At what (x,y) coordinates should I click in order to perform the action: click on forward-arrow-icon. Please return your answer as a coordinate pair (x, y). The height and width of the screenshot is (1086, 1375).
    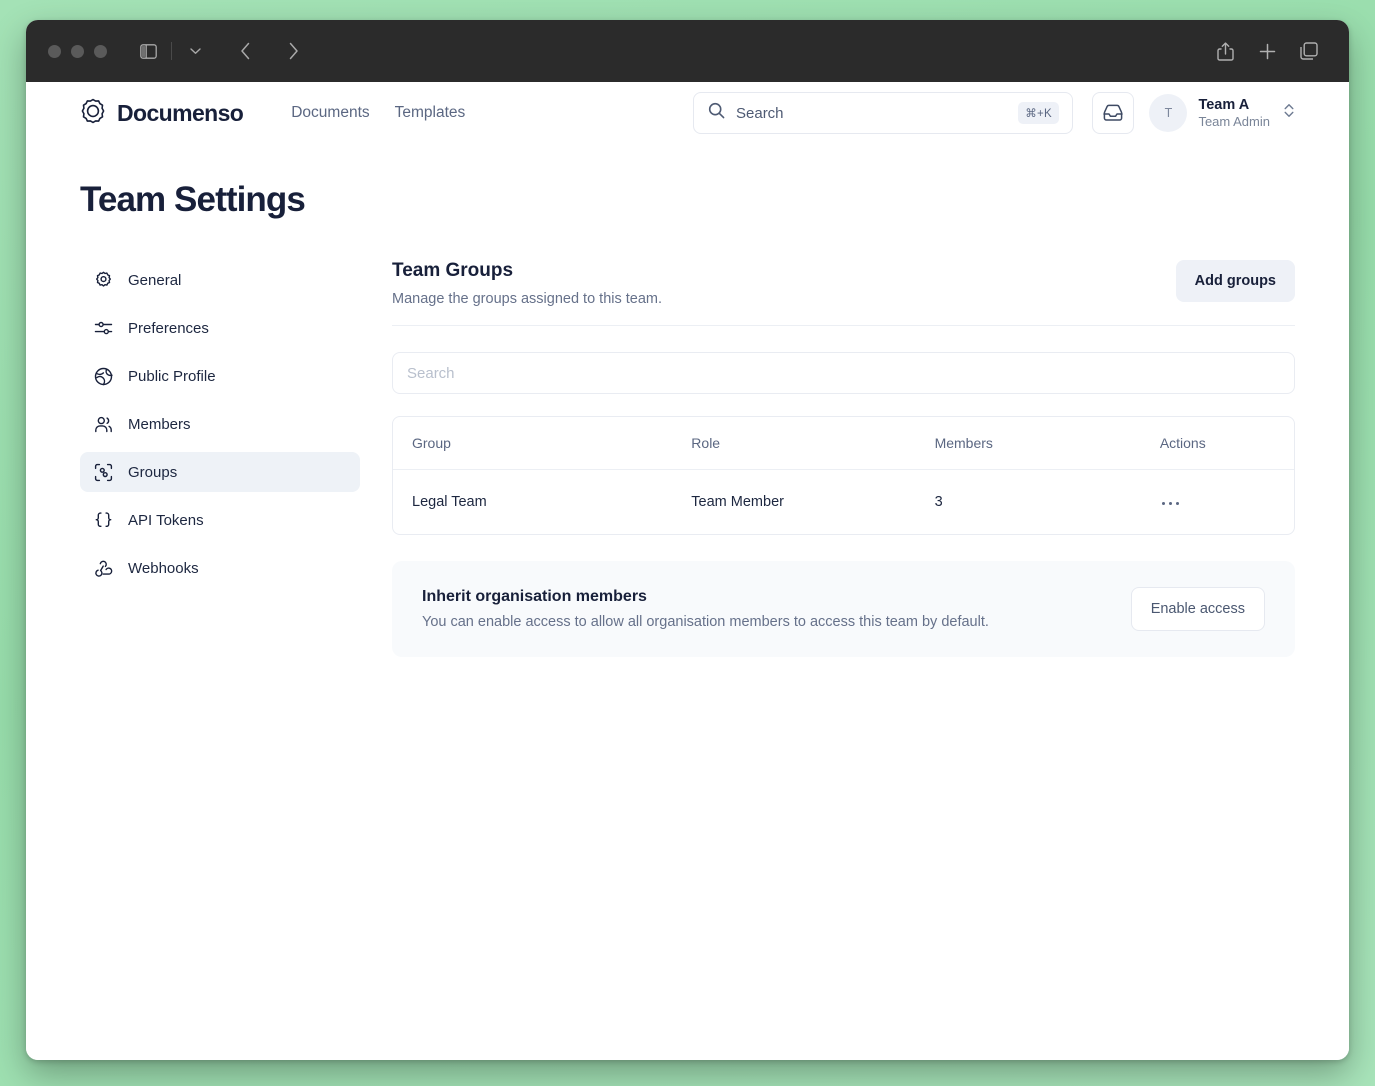
    Looking at the image, I should click on (293, 51).